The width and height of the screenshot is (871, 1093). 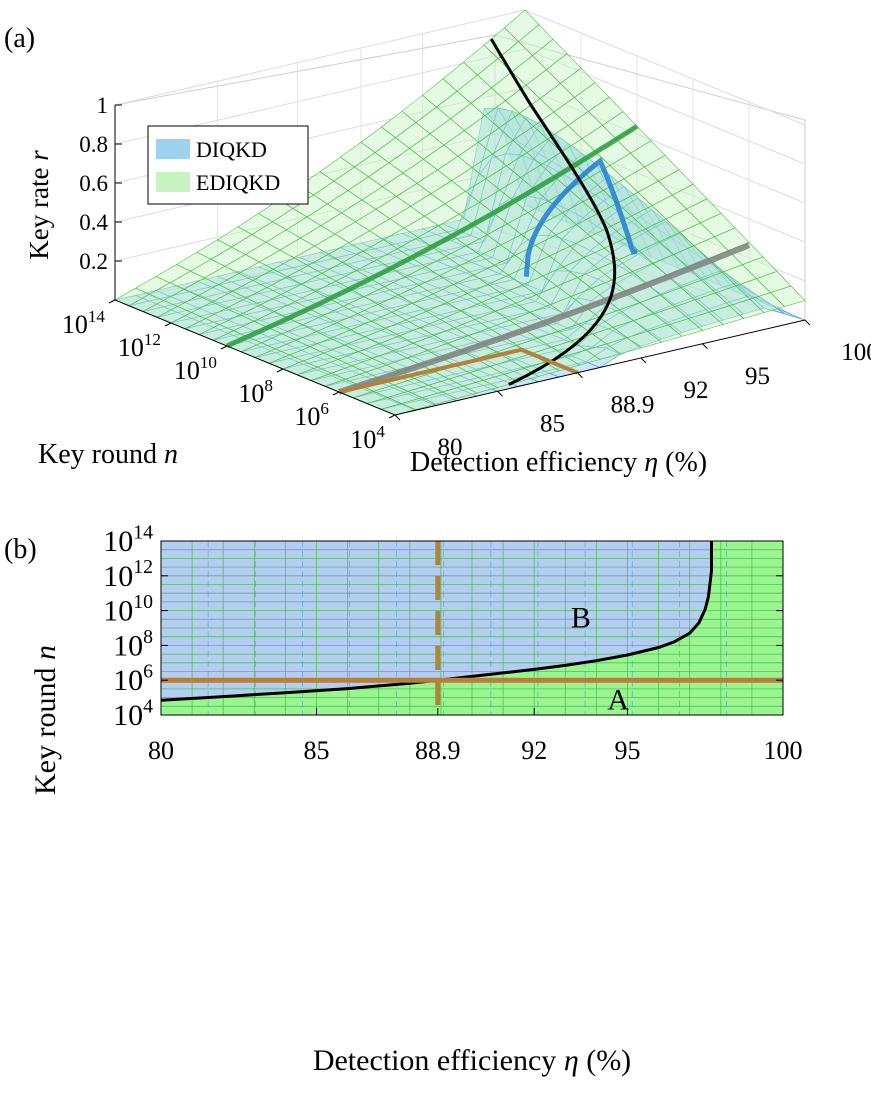 What do you see at coordinates (143, 567) in the screenshot?
I see `b-y-tick-label-exp: 12` at bounding box center [143, 567].